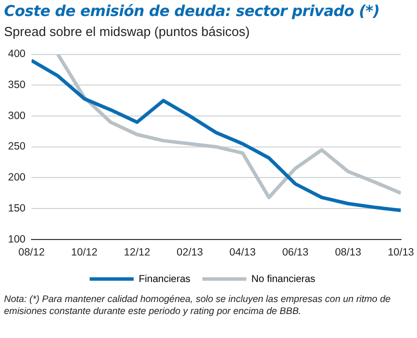 This screenshot has height=338, width=417. I want to click on y-tick-label: 150, so click(17, 208).